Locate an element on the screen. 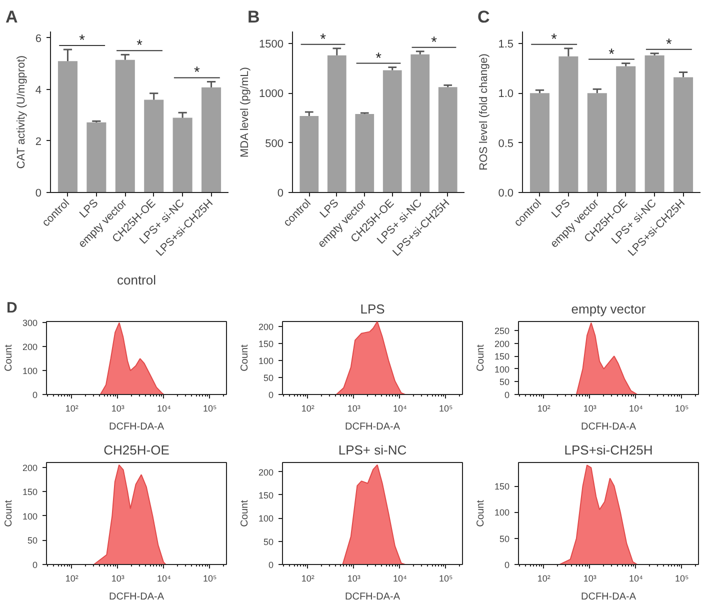 Image resolution: width=709 pixels, height=610 pixels. y-axis-title: CAT activity (U/mgprot) is located at coordinates (21, 112).